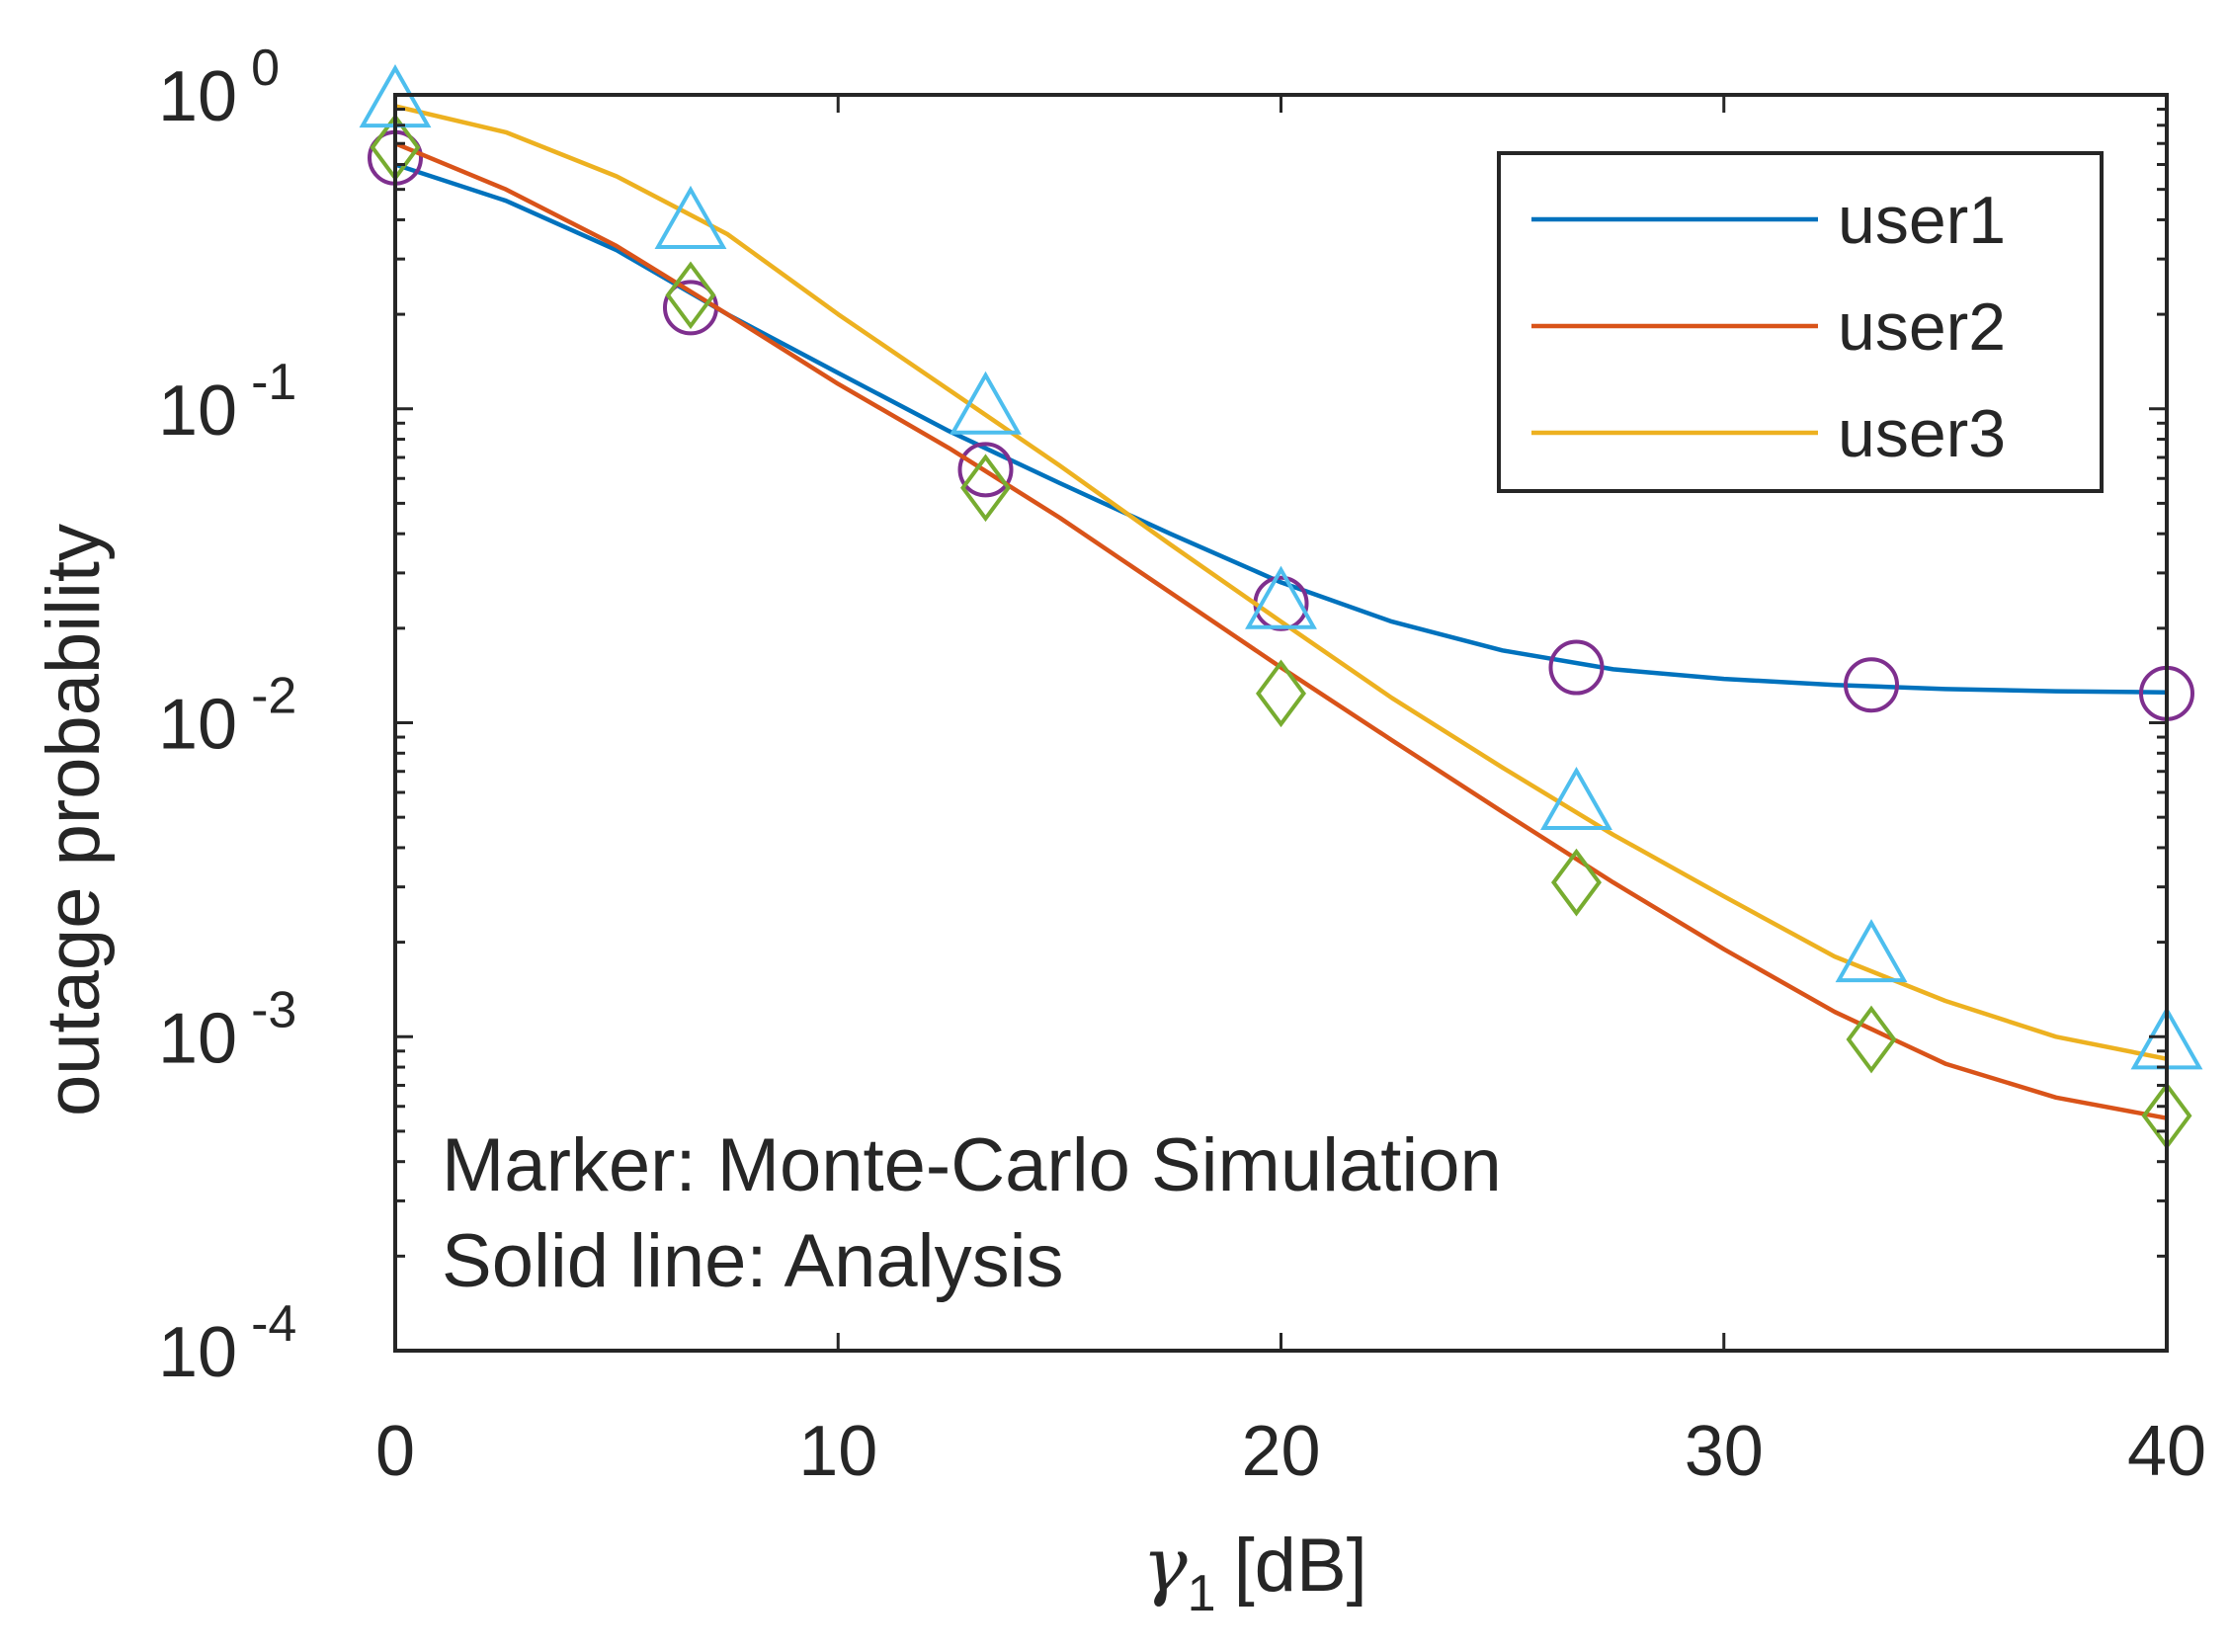 This screenshot has width=2230, height=1652. Describe the element at coordinates (1724, 1451) in the screenshot. I see `x-tick-label: 30` at that location.